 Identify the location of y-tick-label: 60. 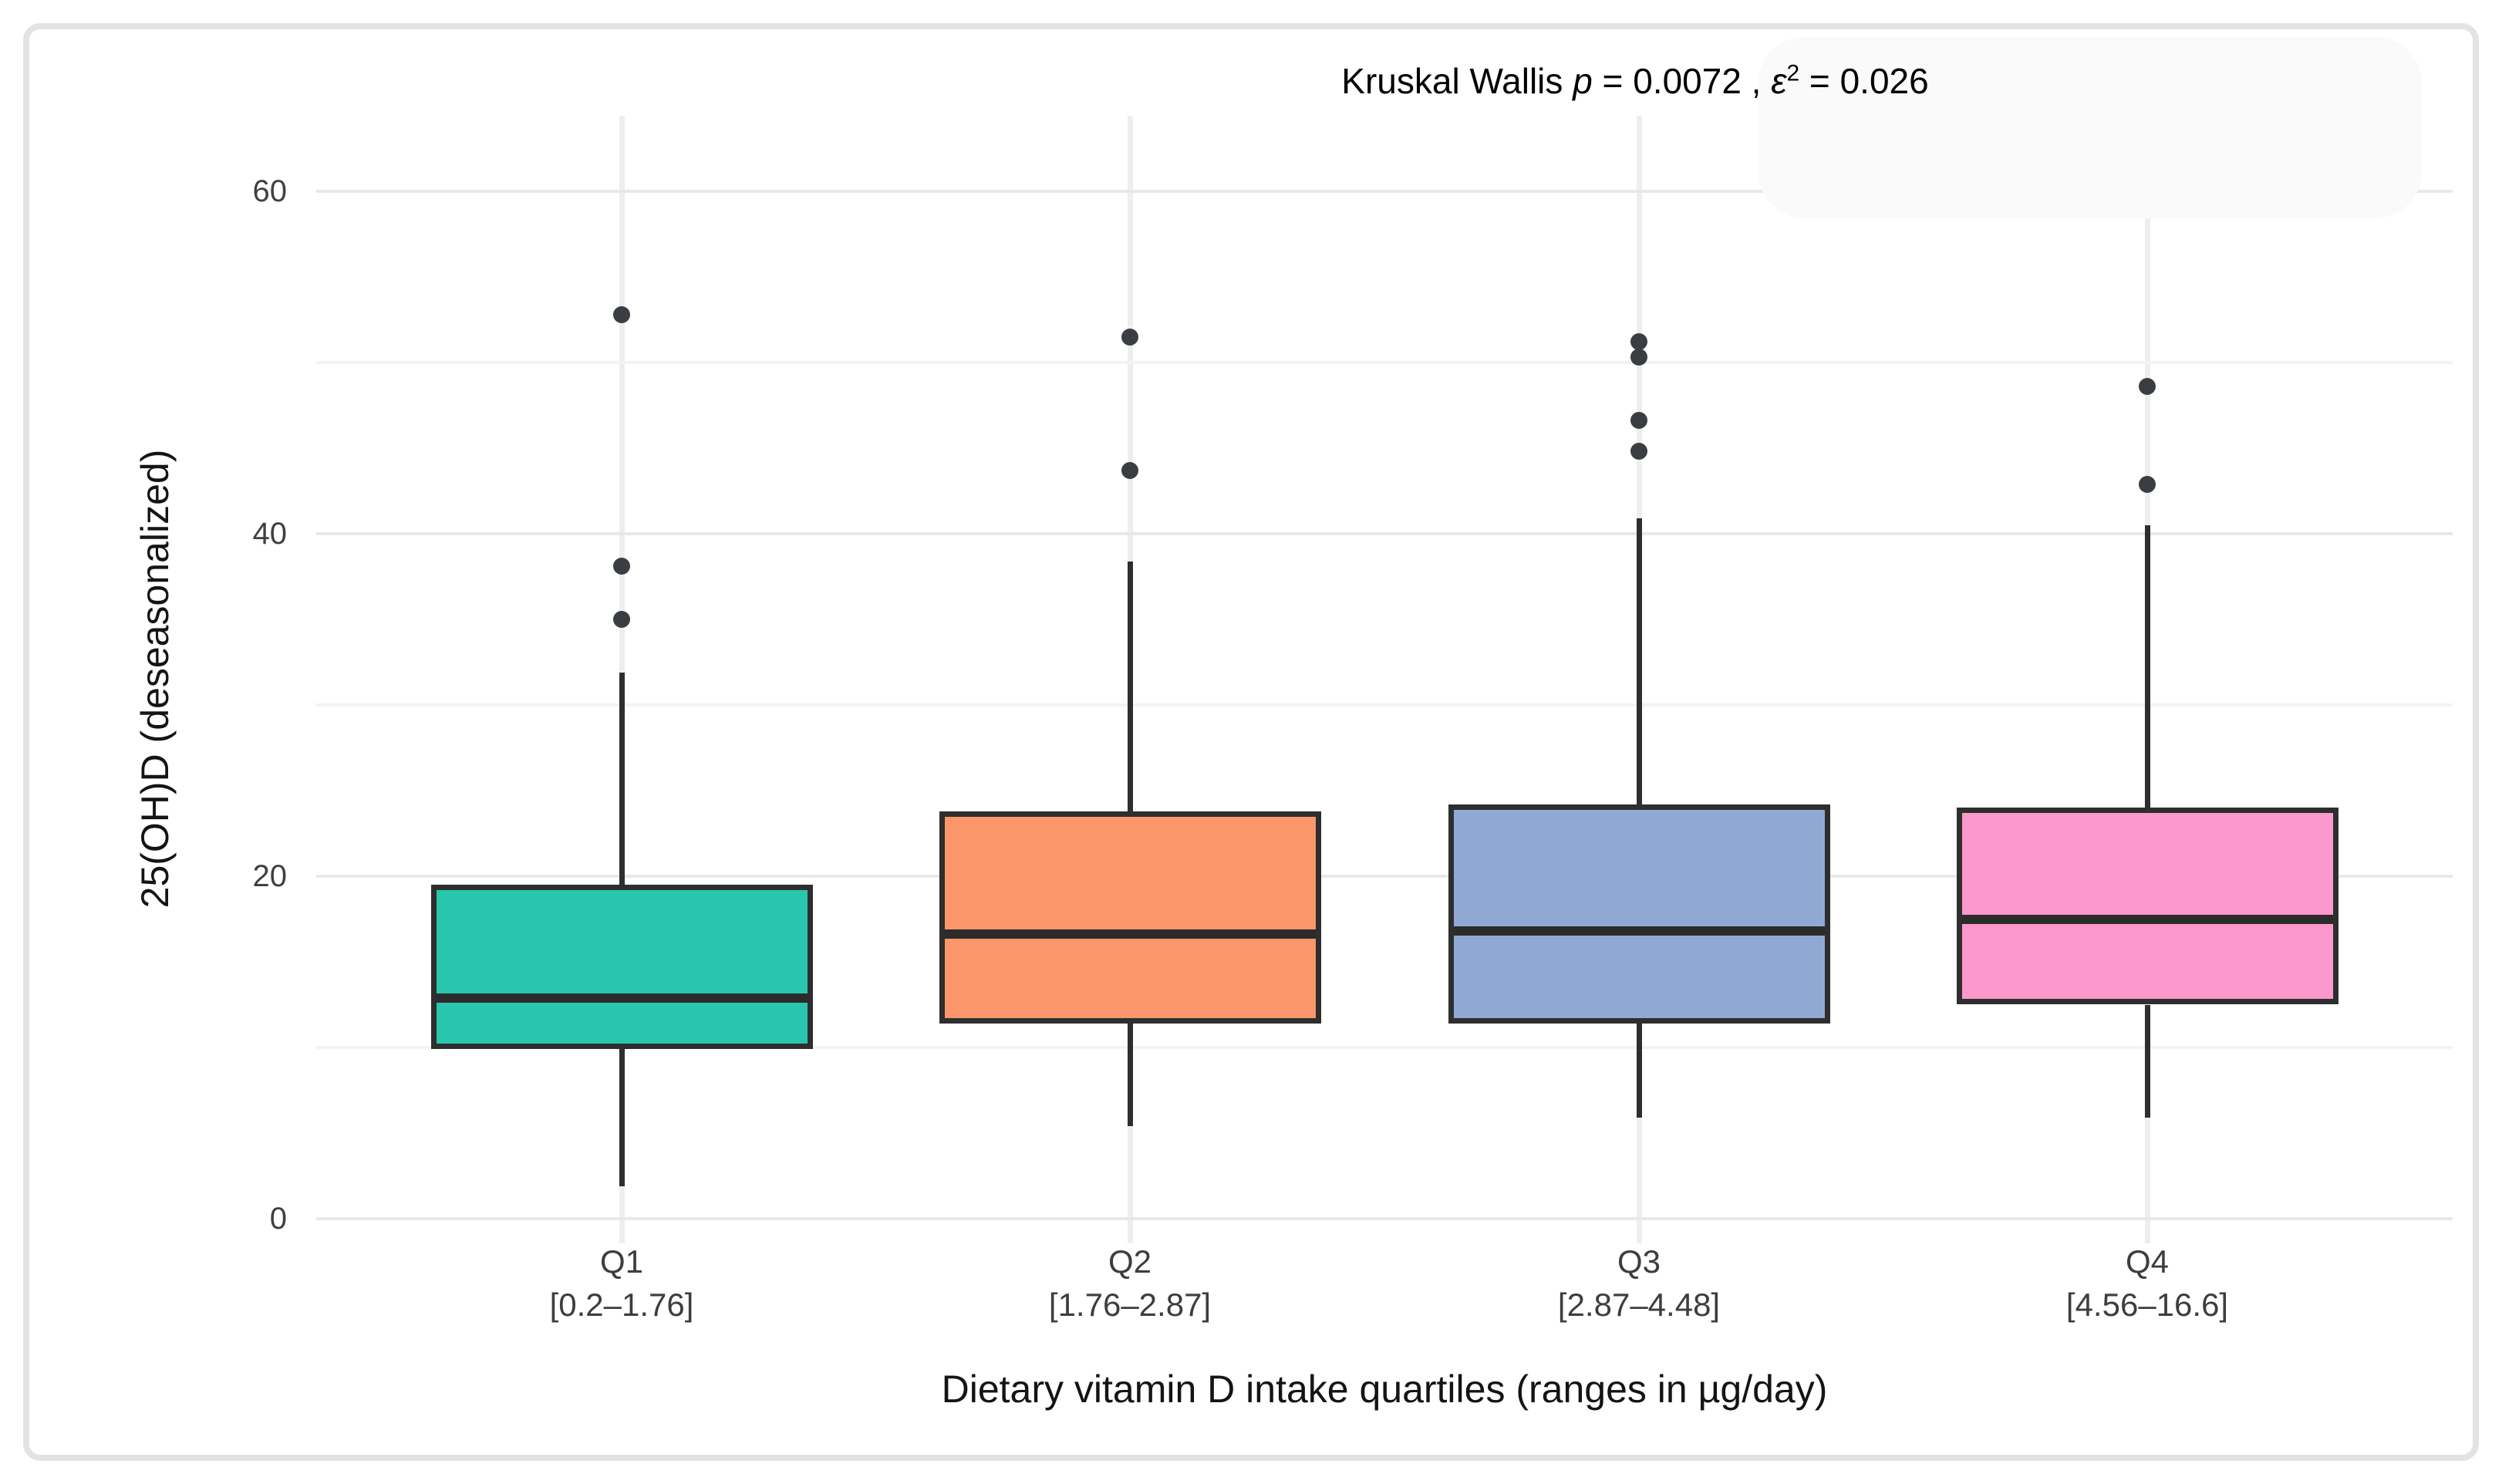
(270, 191).